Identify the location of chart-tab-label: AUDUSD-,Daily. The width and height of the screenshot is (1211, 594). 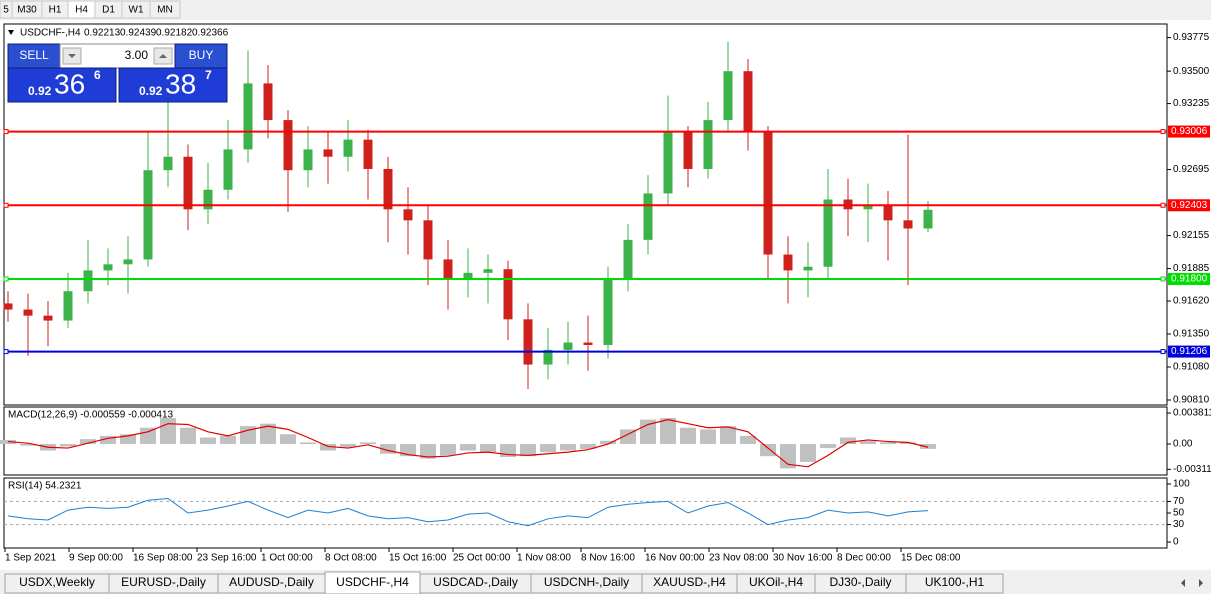
(271, 582).